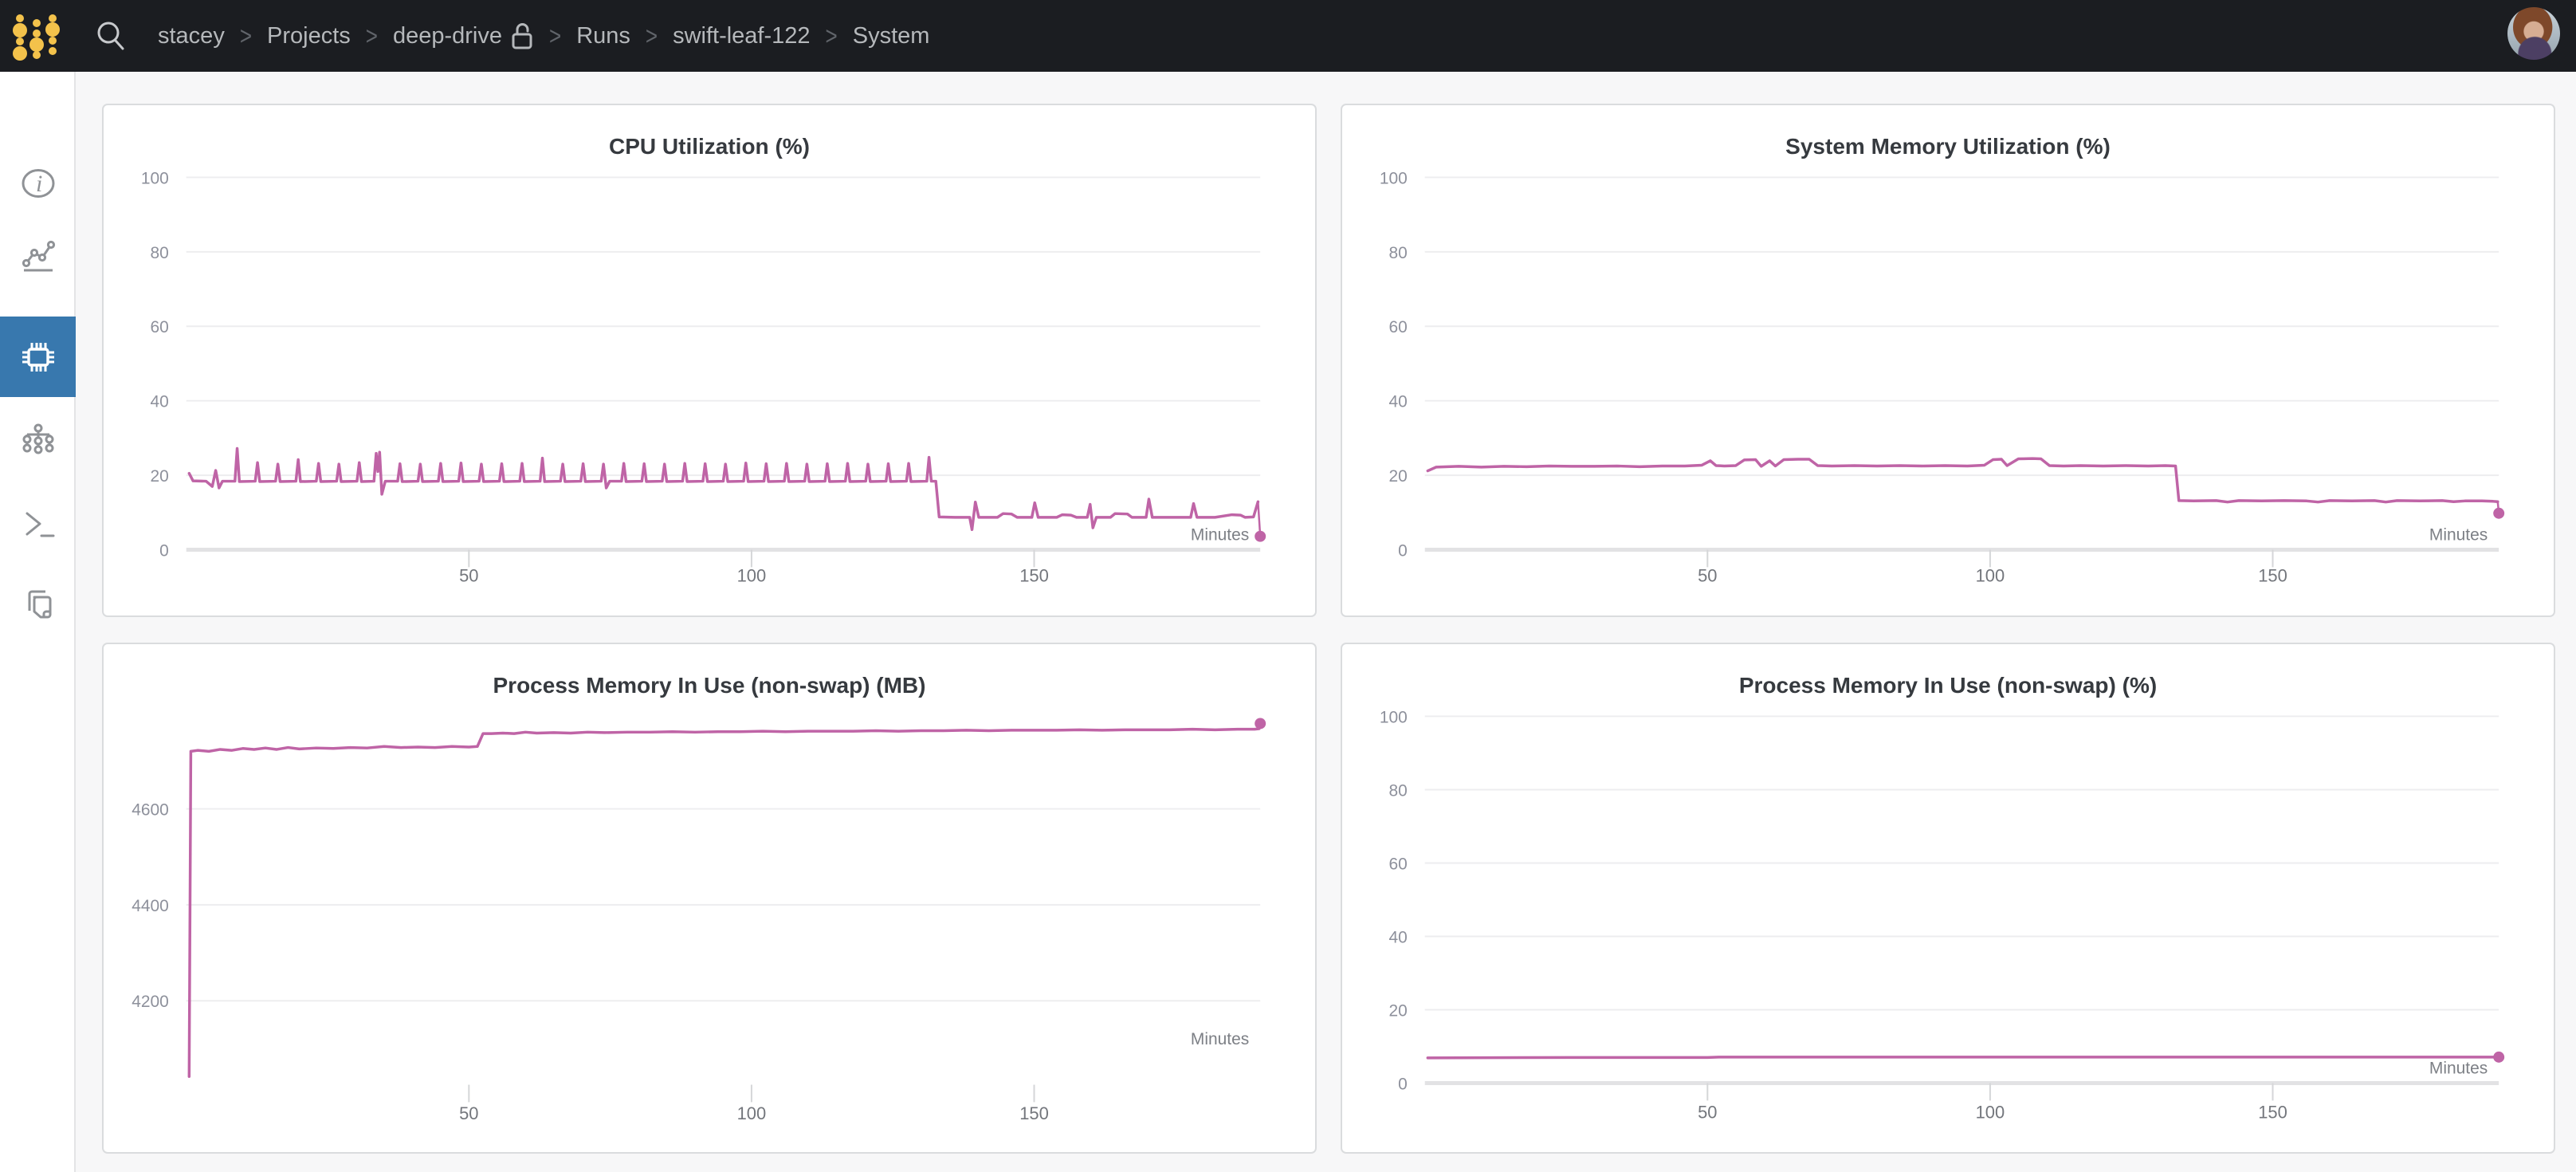  What do you see at coordinates (191, 35) in the screenshot?
I see `breadcrumb-entity: stacey` at bounding box center [191, 35].